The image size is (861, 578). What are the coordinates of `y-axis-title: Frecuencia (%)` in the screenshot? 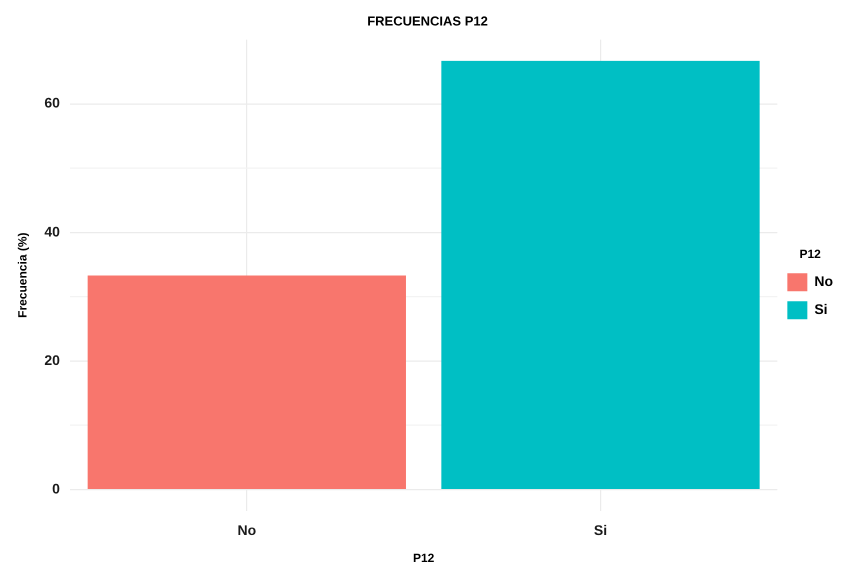 It's located at (23, 275).